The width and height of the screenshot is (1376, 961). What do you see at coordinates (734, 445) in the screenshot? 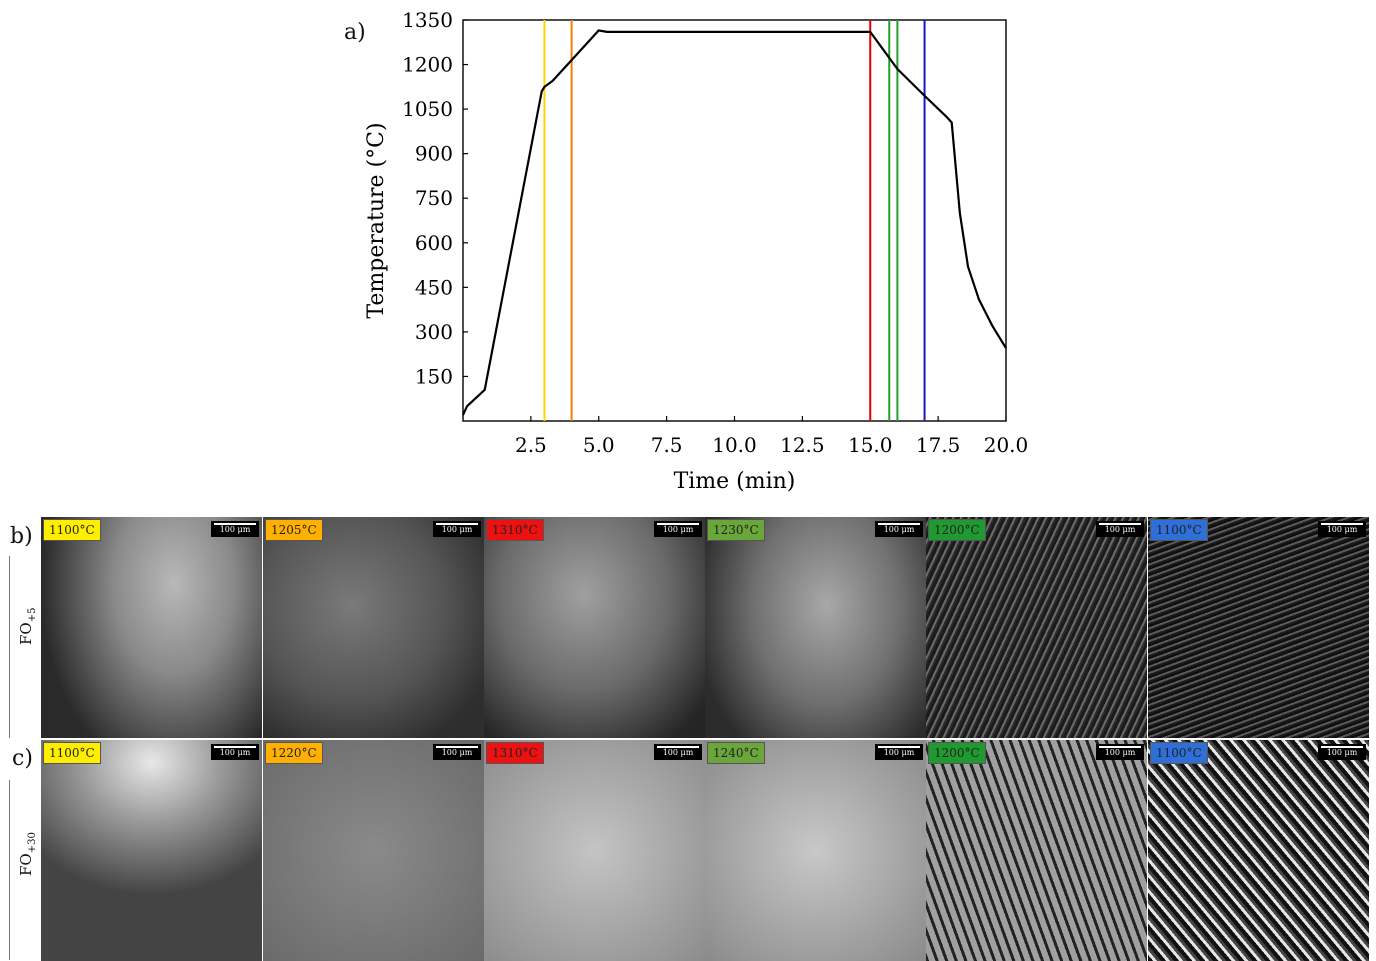
I see `x-tick-label: 10.0` at bounding box center [734, 445].